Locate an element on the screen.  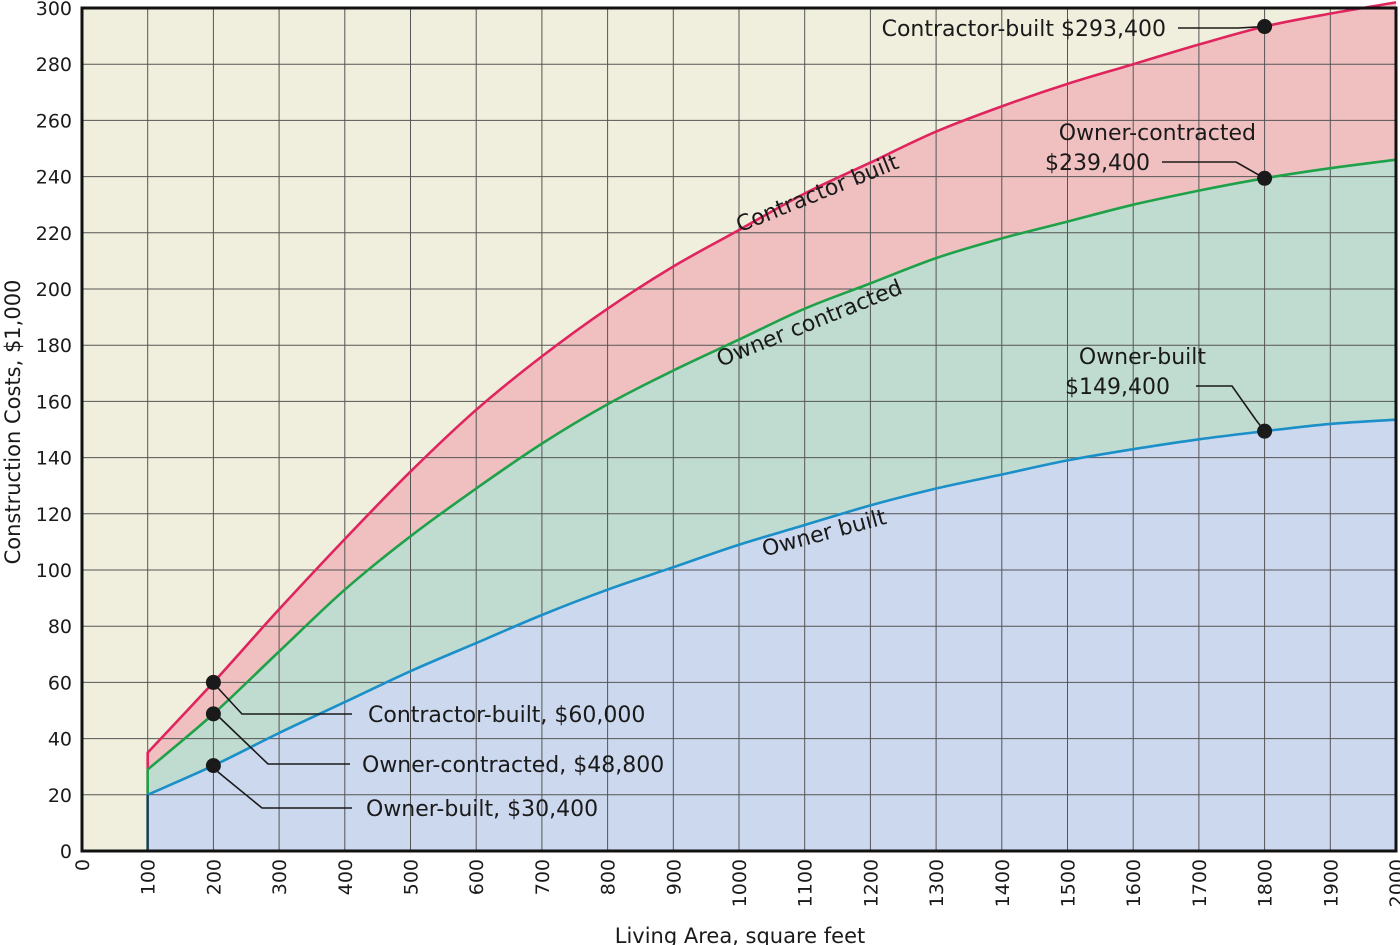
y-tick-label-280: 280 is located at coordinates (54, 65).